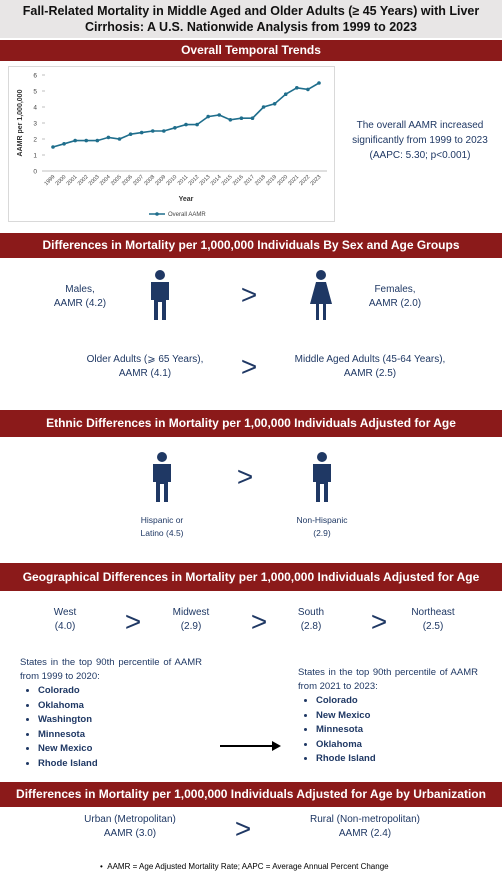 Image resolution: width=502 pixels, height=882 pixels. Describe the element at coordinates (183, 180) in the screenshot. I see `x-tick-label: 2011` at that location.